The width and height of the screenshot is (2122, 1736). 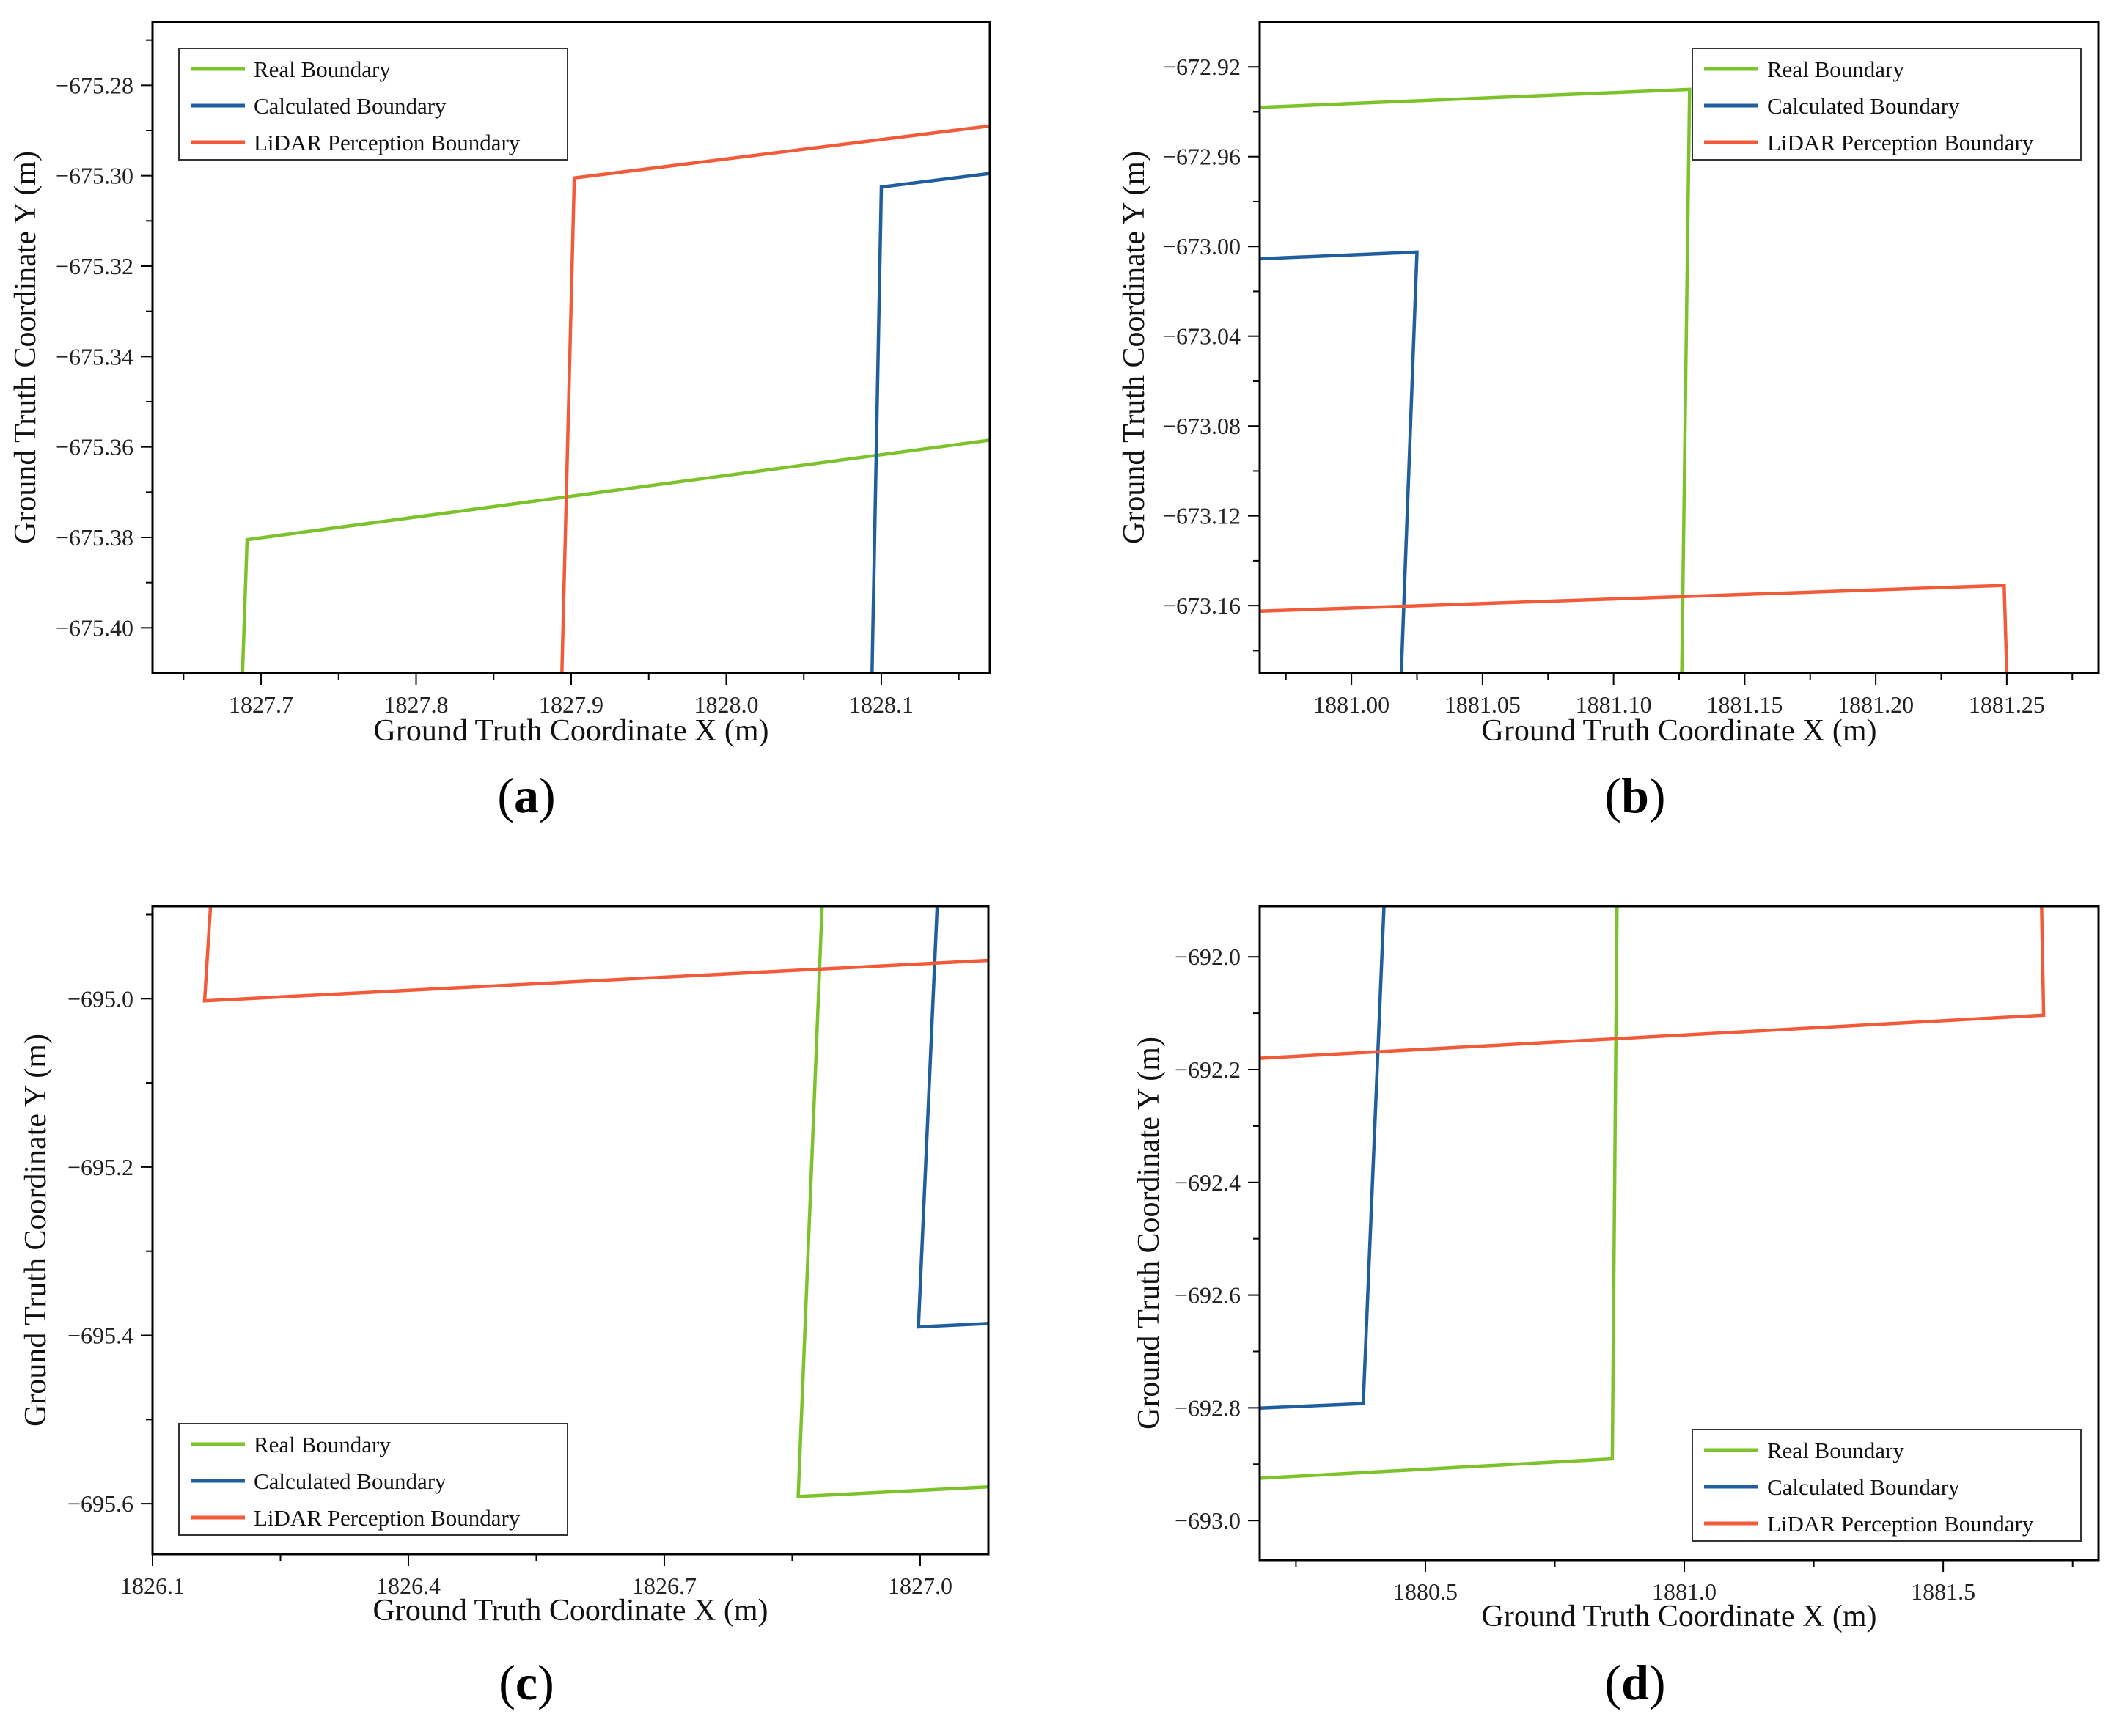 What do you see at coordinates (1202, 336) in the screenshot?
I see `y-tick-label: −673.04` at bounding box center [1202, 336].